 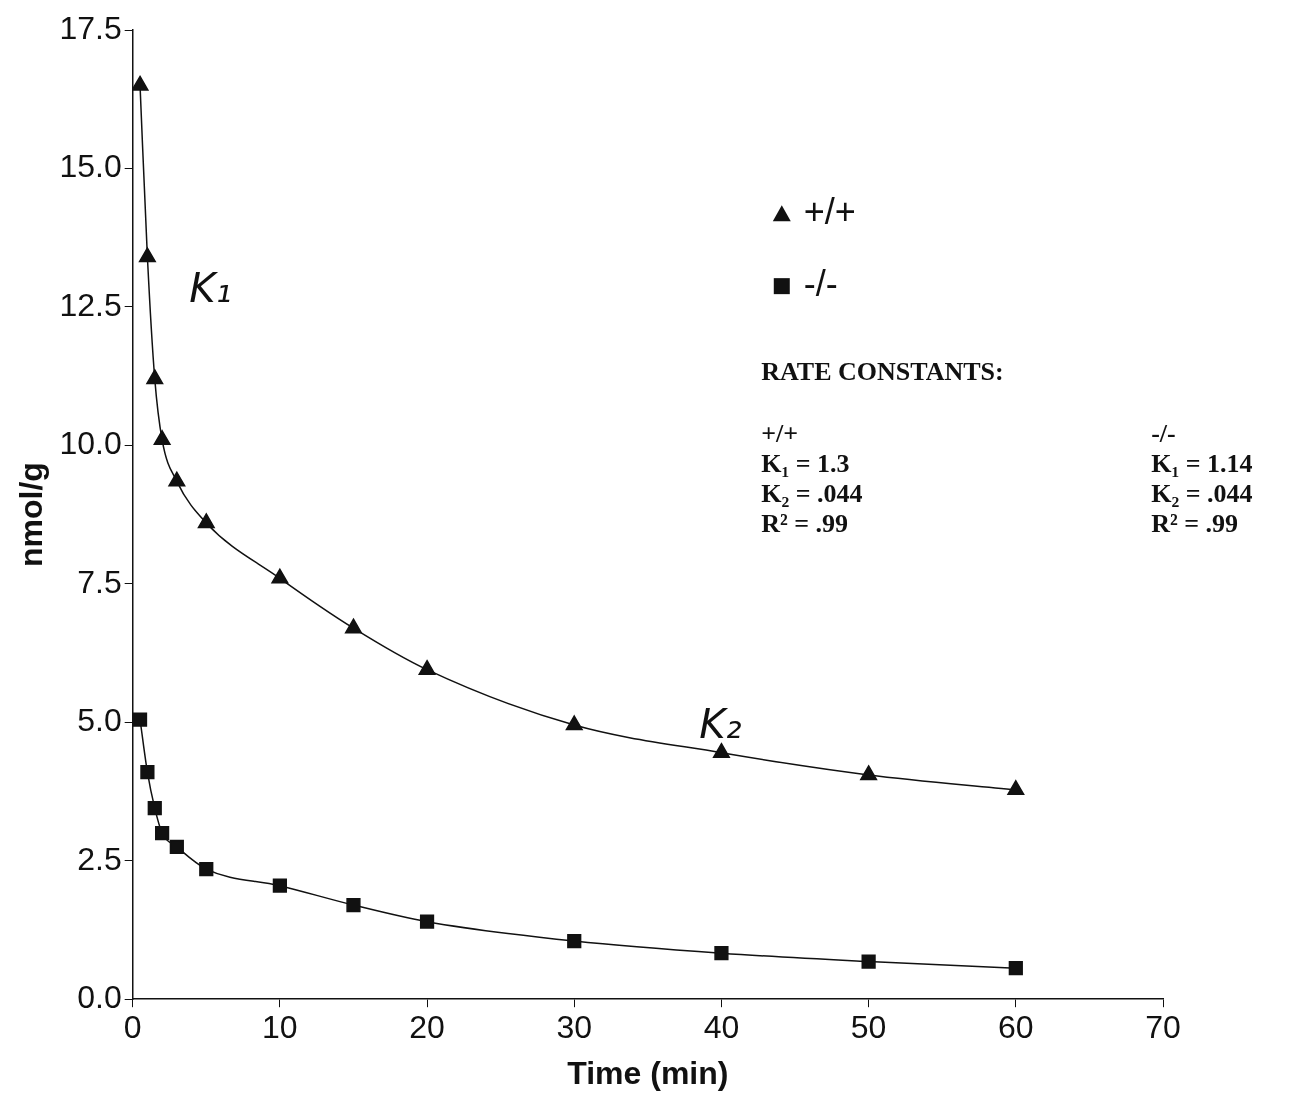 What do you see at coordinates (648, 1072) in the screenshot?
I see `x-axis-title: Time (min)` at bounding box center [648, 1072].